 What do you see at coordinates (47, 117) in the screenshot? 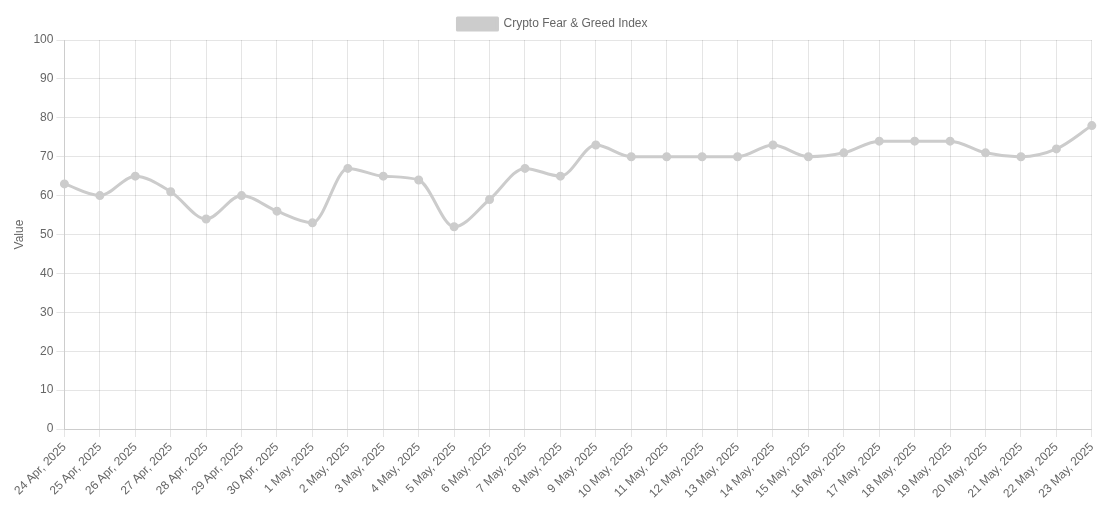
I see `y-tick-label: 80` at bounding box center [47, 117].